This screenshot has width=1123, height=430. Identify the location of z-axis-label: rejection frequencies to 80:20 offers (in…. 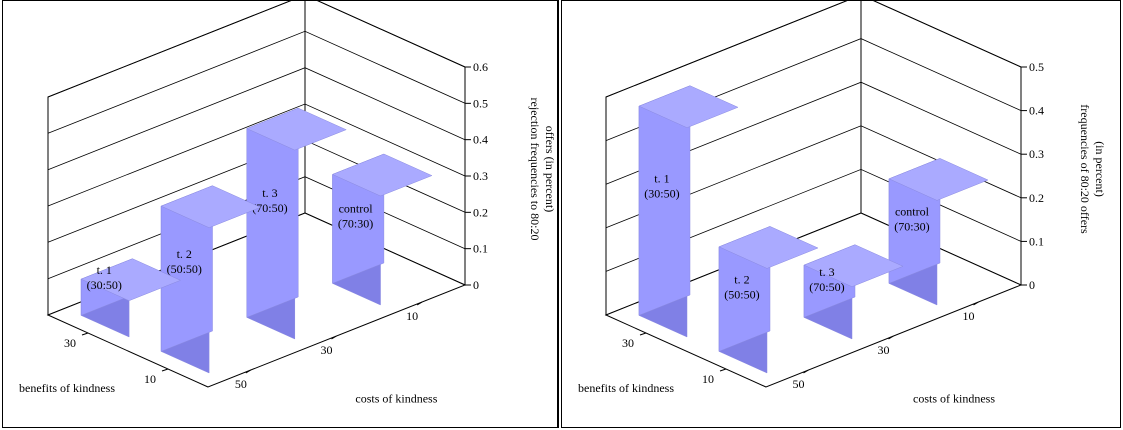
(542, 169).